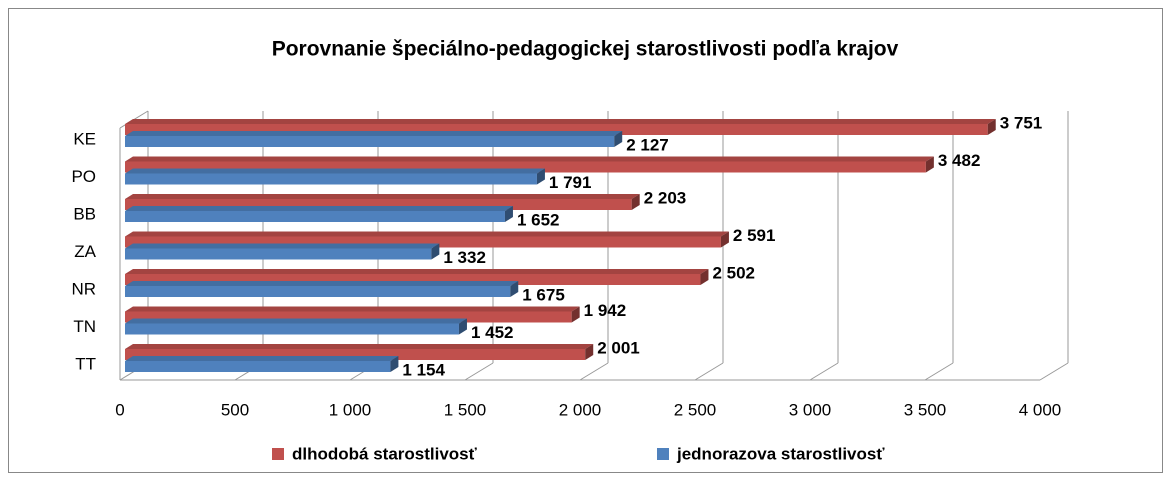 The width and height of the screenshot is (1171, 481). Describe the element at coordinates (538, 219) in the screenshot. I see `value-label: 1 652` at that location.